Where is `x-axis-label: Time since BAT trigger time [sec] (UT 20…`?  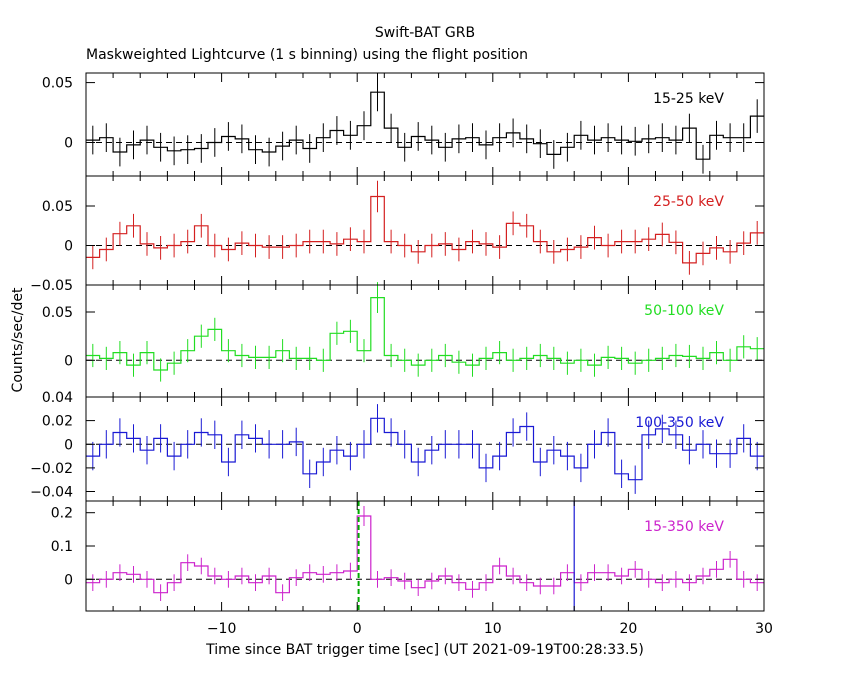 x-axis-label: Time since BAT trigger time [sec] (UT 20… is located at coordinates (424, 650).